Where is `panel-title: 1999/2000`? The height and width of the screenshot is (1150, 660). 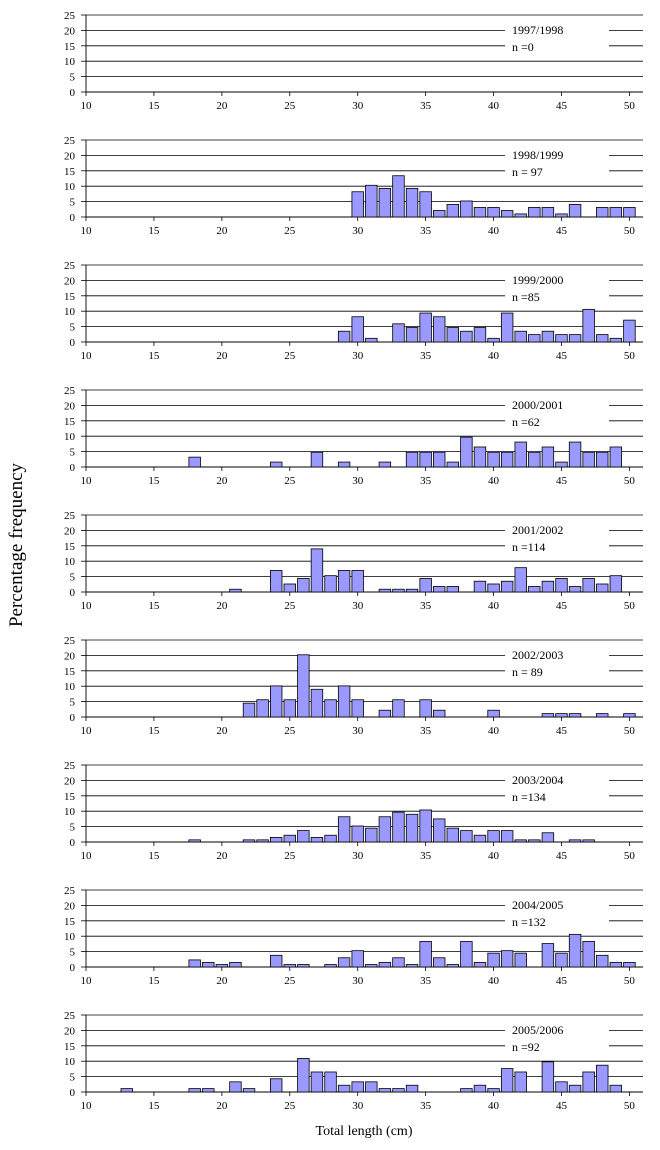
panel-title: 1999/2000 is located at coordinates (537, 280).